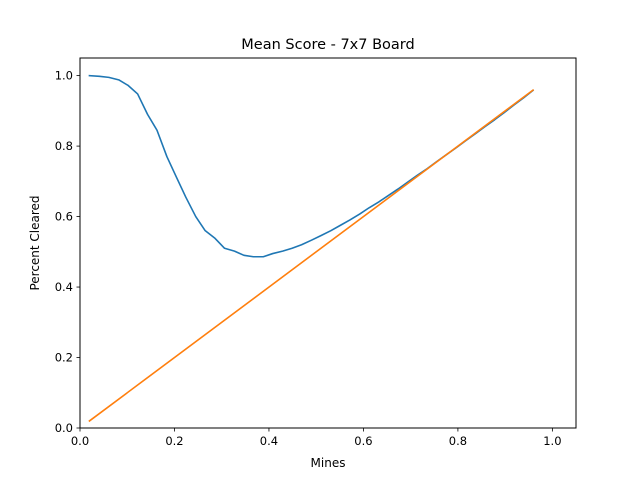 The image size is (640, 480). Describe the element at coordinates (64, 76) in the screenshot. I see `y-tick-label: 1.0` at that location.